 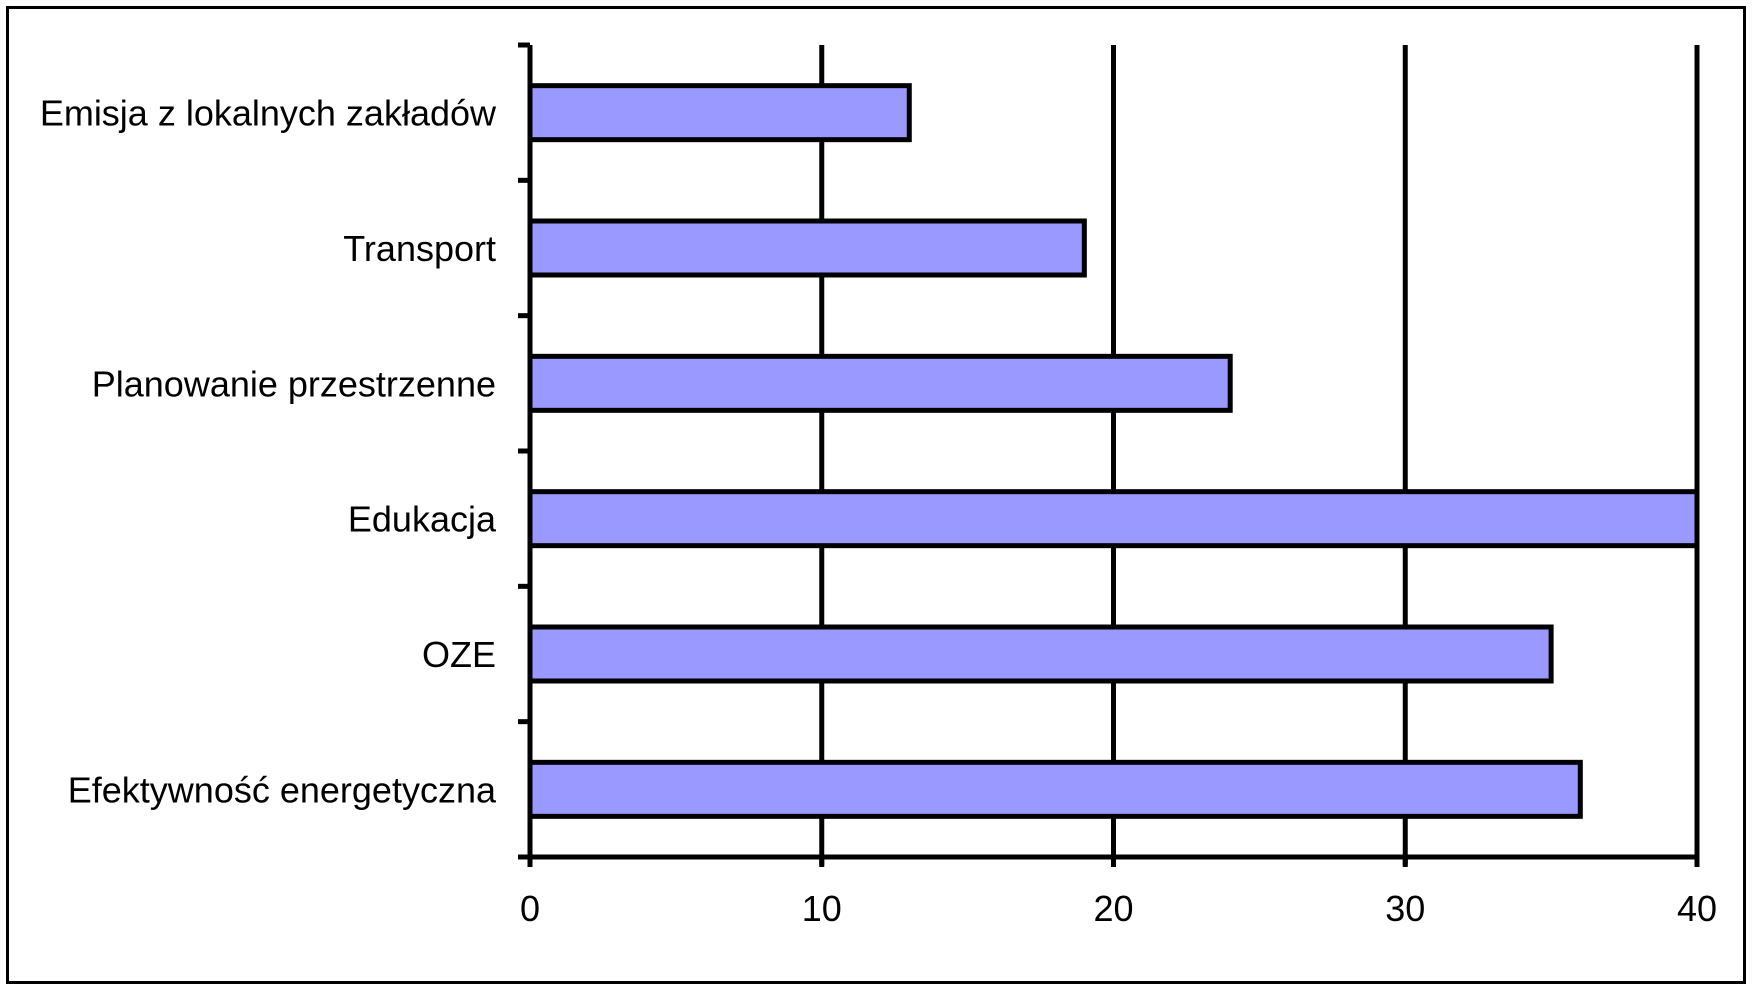 I want to click on category-label-2: Transport, so click(x=419, y=248).